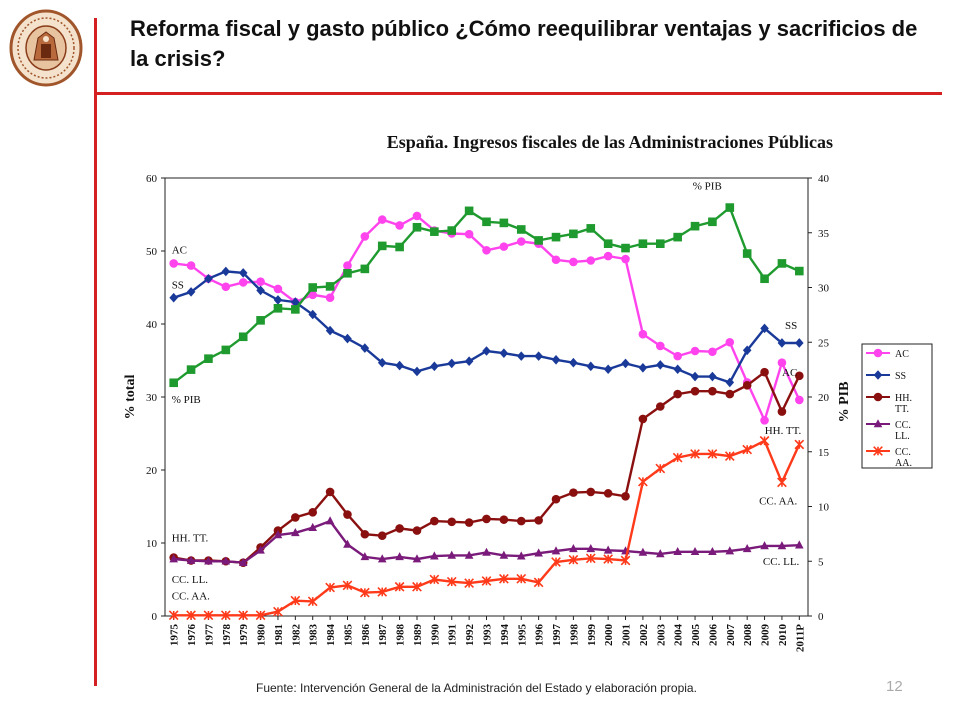 The image size is (960, 720). What do you see at coordinates (331, 635) in the screenshot?
I see `x-tick-label: 1984` at bounding box center [331, 635].